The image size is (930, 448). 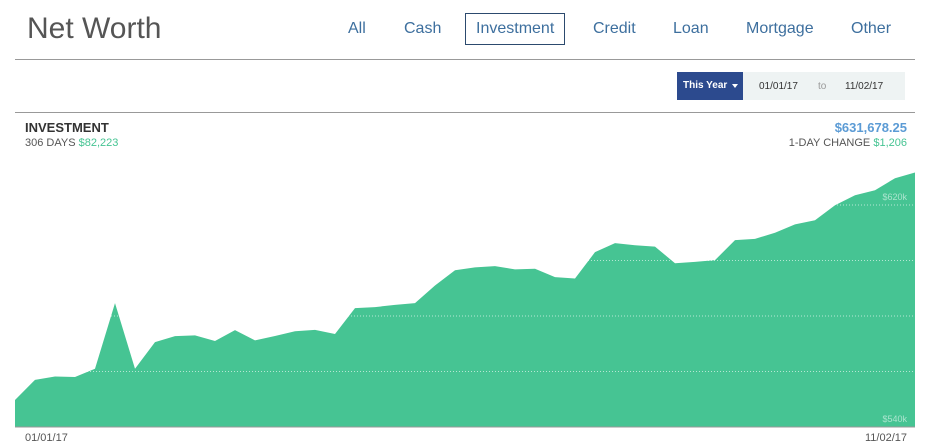 What do you see at coordinates (94, 28) in the screenshot?
I see `page-title: Net Worth` at bounding box center [94, 28].